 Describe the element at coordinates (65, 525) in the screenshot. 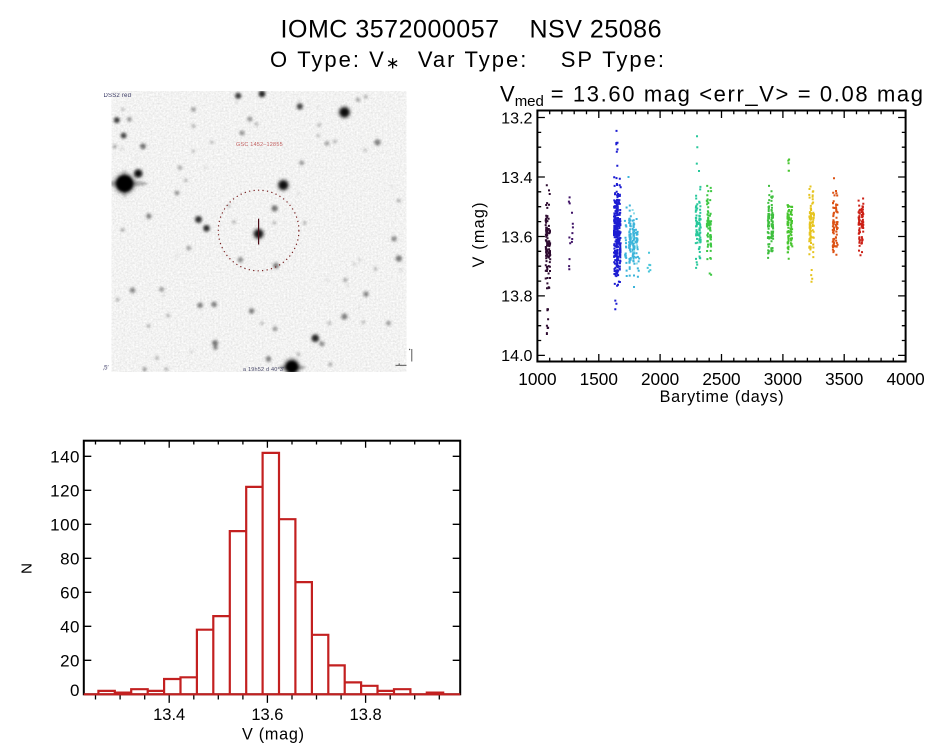

I see `svg-text: 100` at that location.